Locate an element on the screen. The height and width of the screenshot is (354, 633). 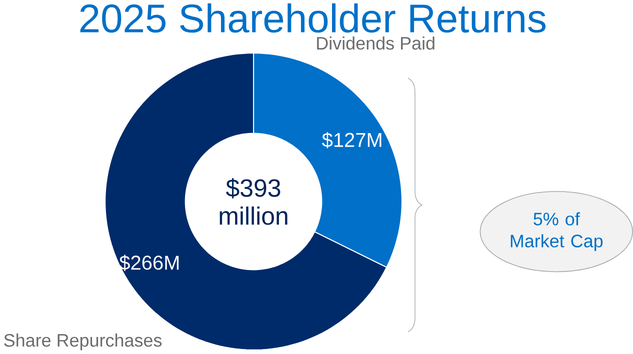
text: $393 million is located at coordinates (254, 202).